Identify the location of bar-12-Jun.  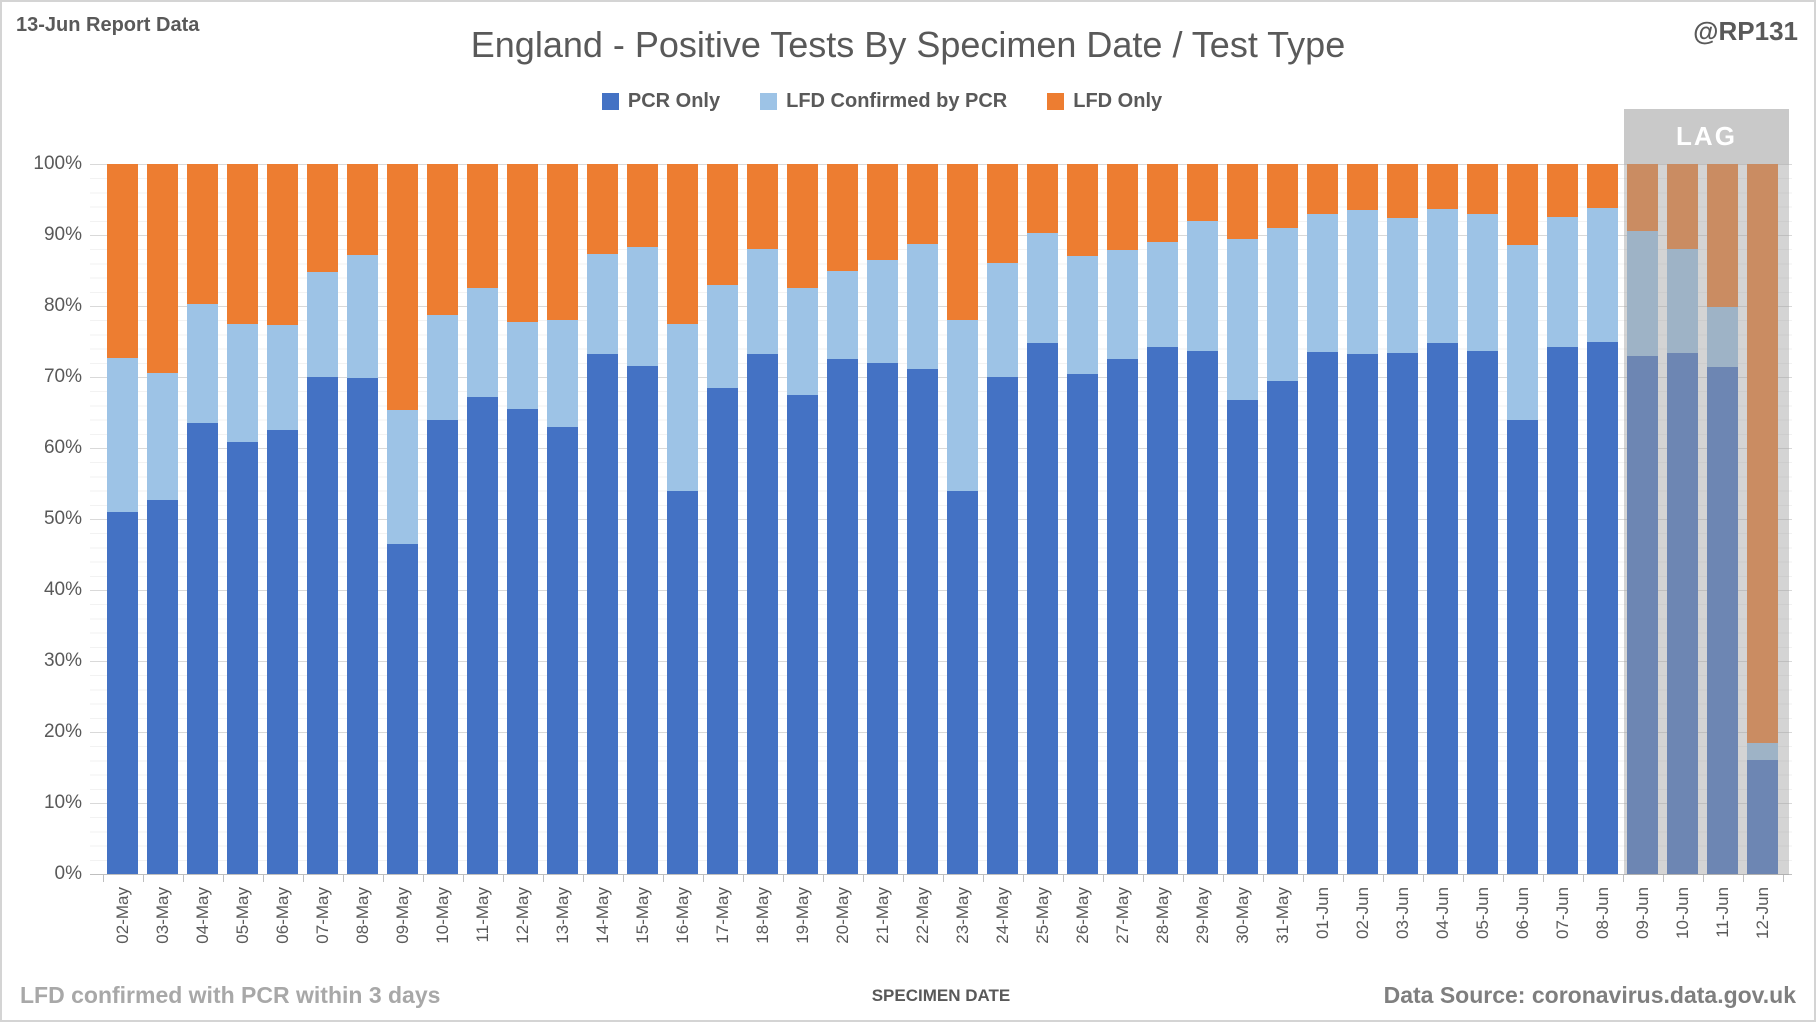
(1762, 519).